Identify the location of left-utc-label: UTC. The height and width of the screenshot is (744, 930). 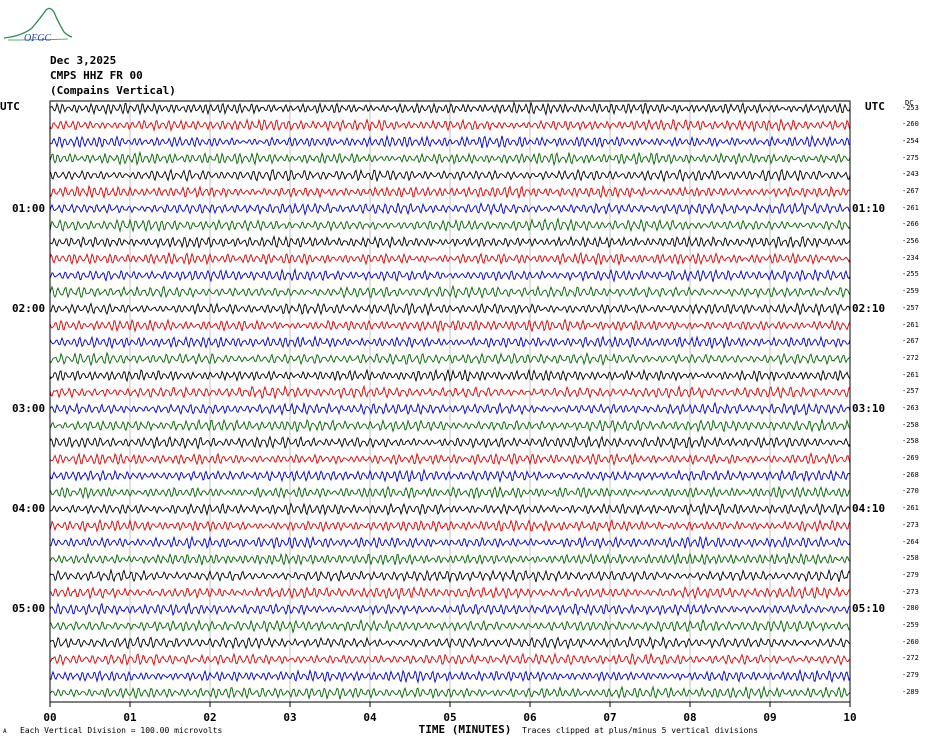
(10, 106).